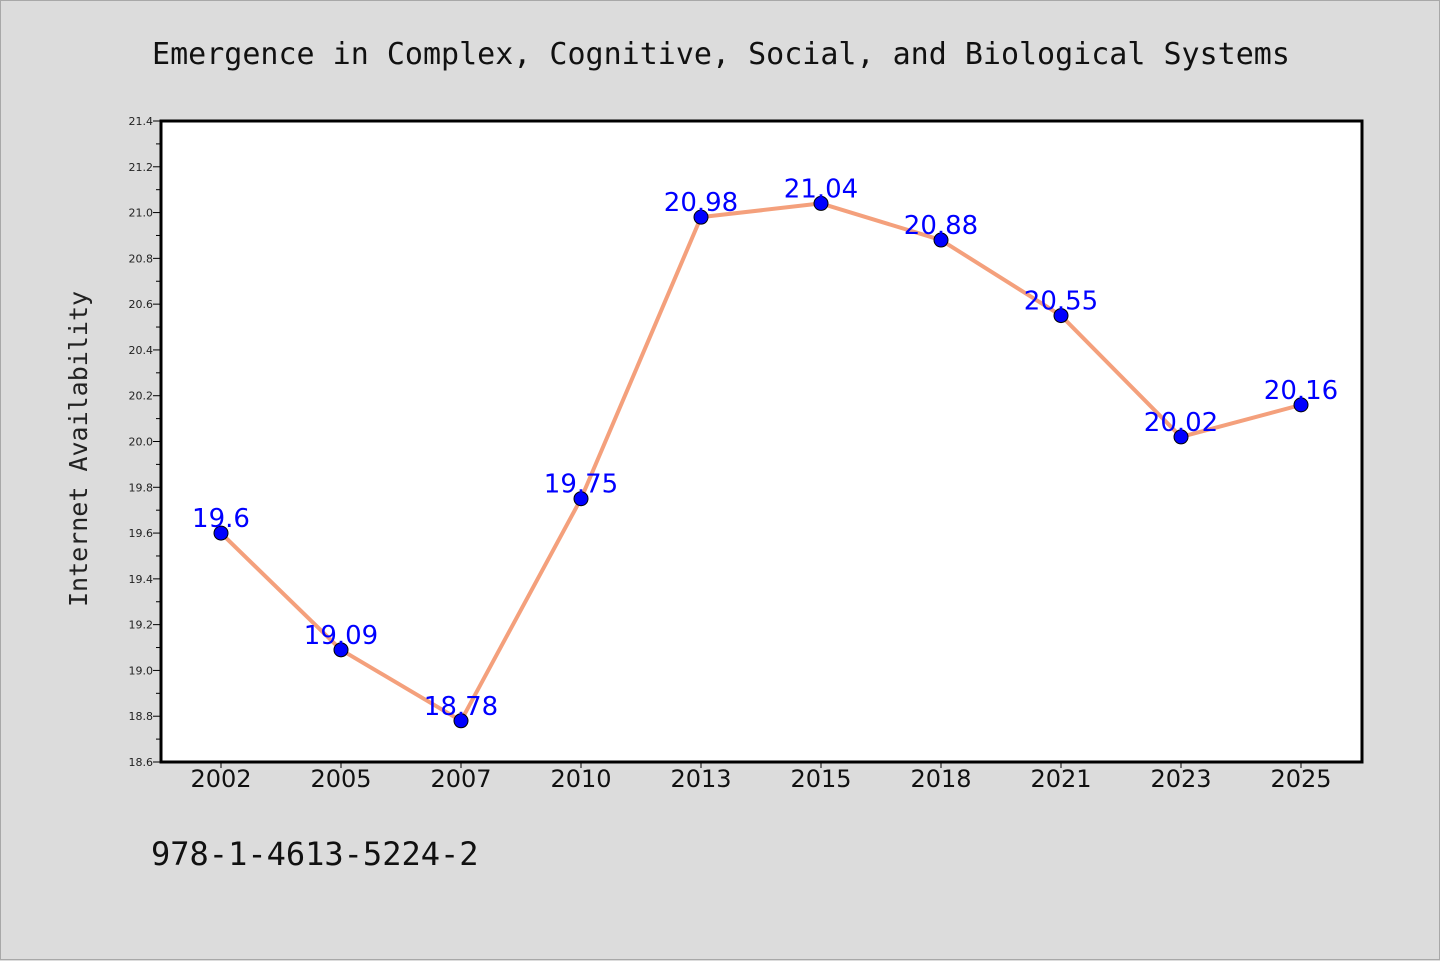  I want to click on data-label: 20.16, so click(1301, 391).